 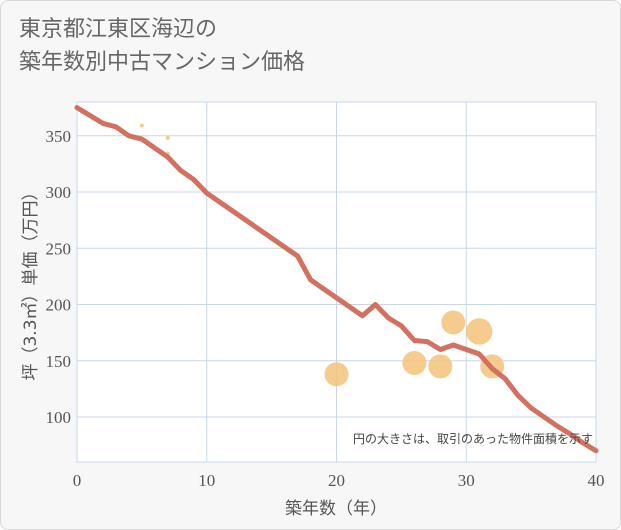 I want to click on x-tick-label: 20, so click(x=336, y=480).